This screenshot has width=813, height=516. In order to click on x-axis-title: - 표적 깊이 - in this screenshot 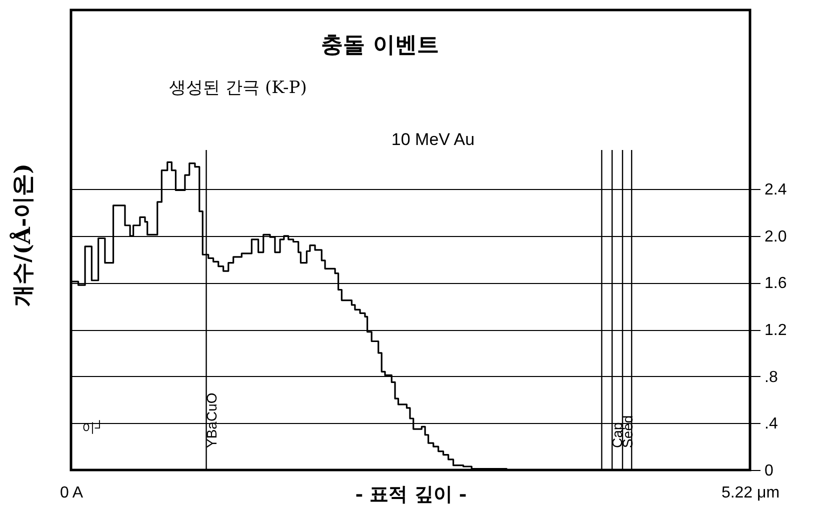, I will do `click(411, 495)`.